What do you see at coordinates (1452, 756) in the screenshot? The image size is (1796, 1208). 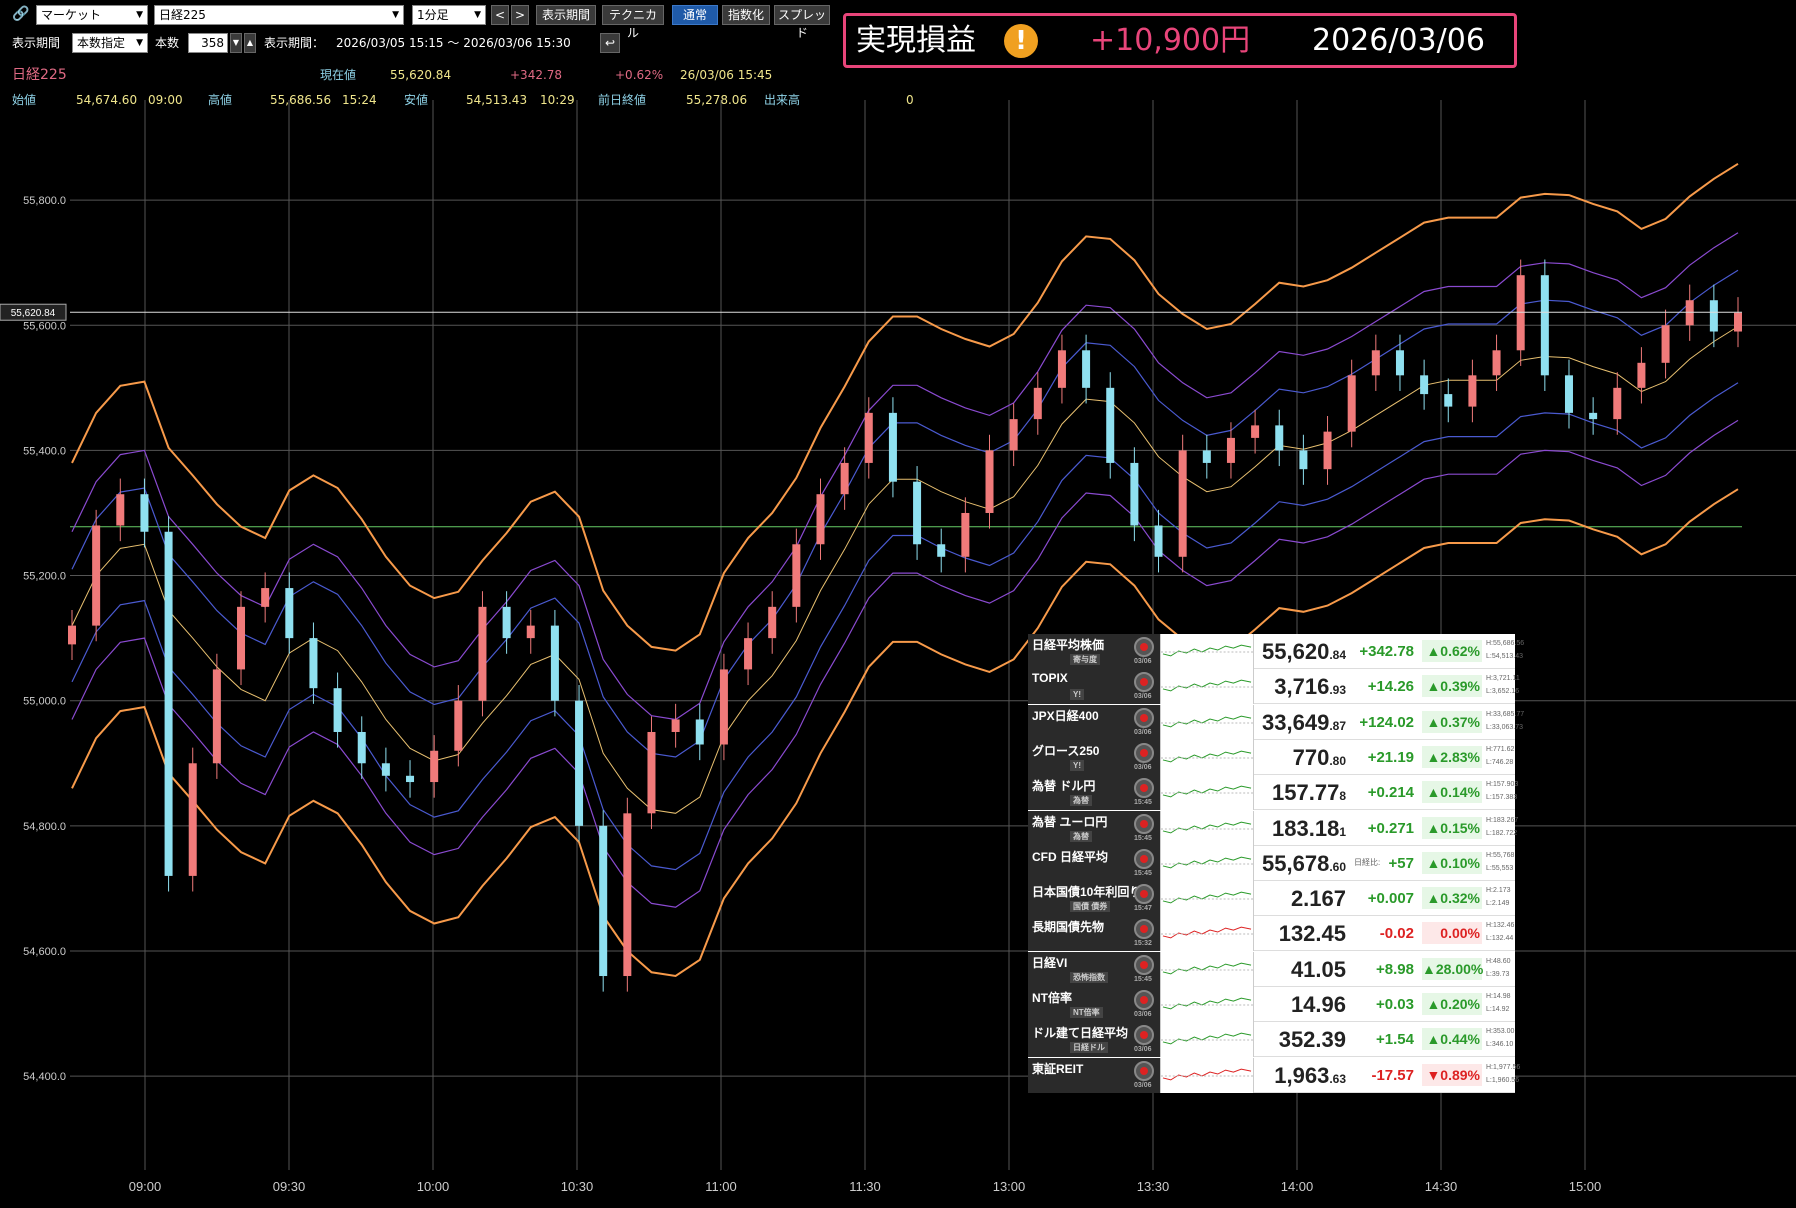 I see `ticker-change-pct: ▲2.83%` at bounding box center [1452, 756].